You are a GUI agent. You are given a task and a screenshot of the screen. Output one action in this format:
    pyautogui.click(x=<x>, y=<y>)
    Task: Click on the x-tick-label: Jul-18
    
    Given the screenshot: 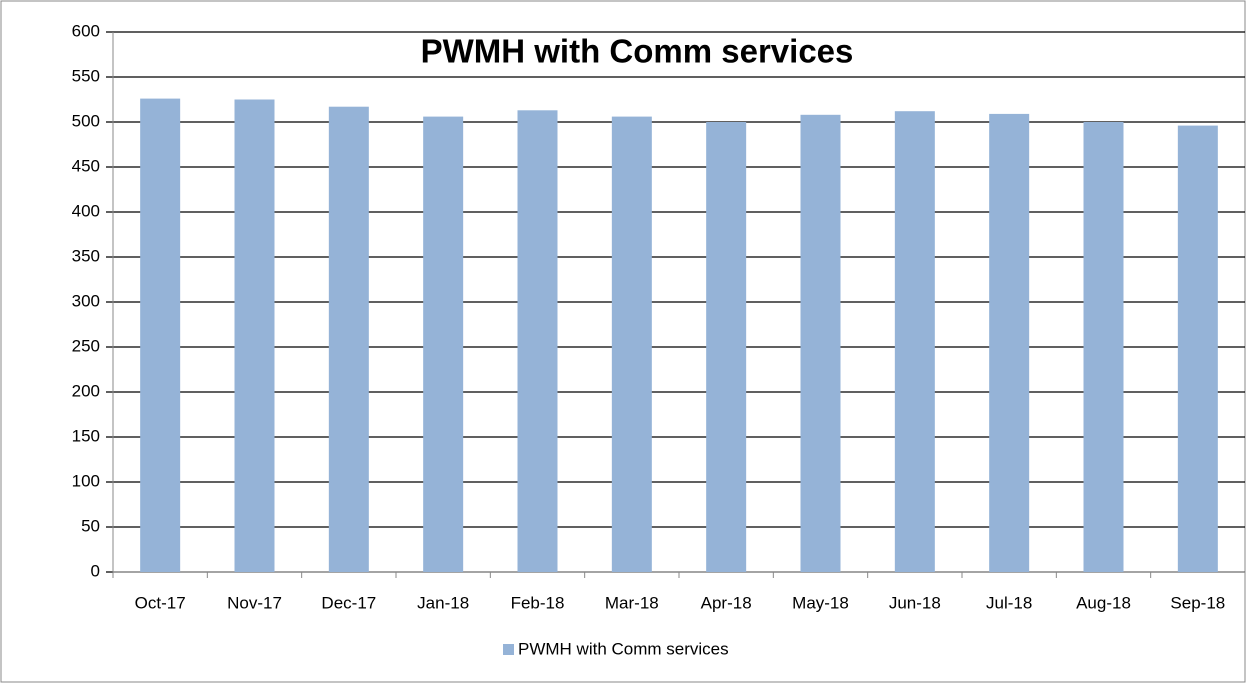 What is the action you would take?
    pyautogui.click(x=1009, y=602)
    